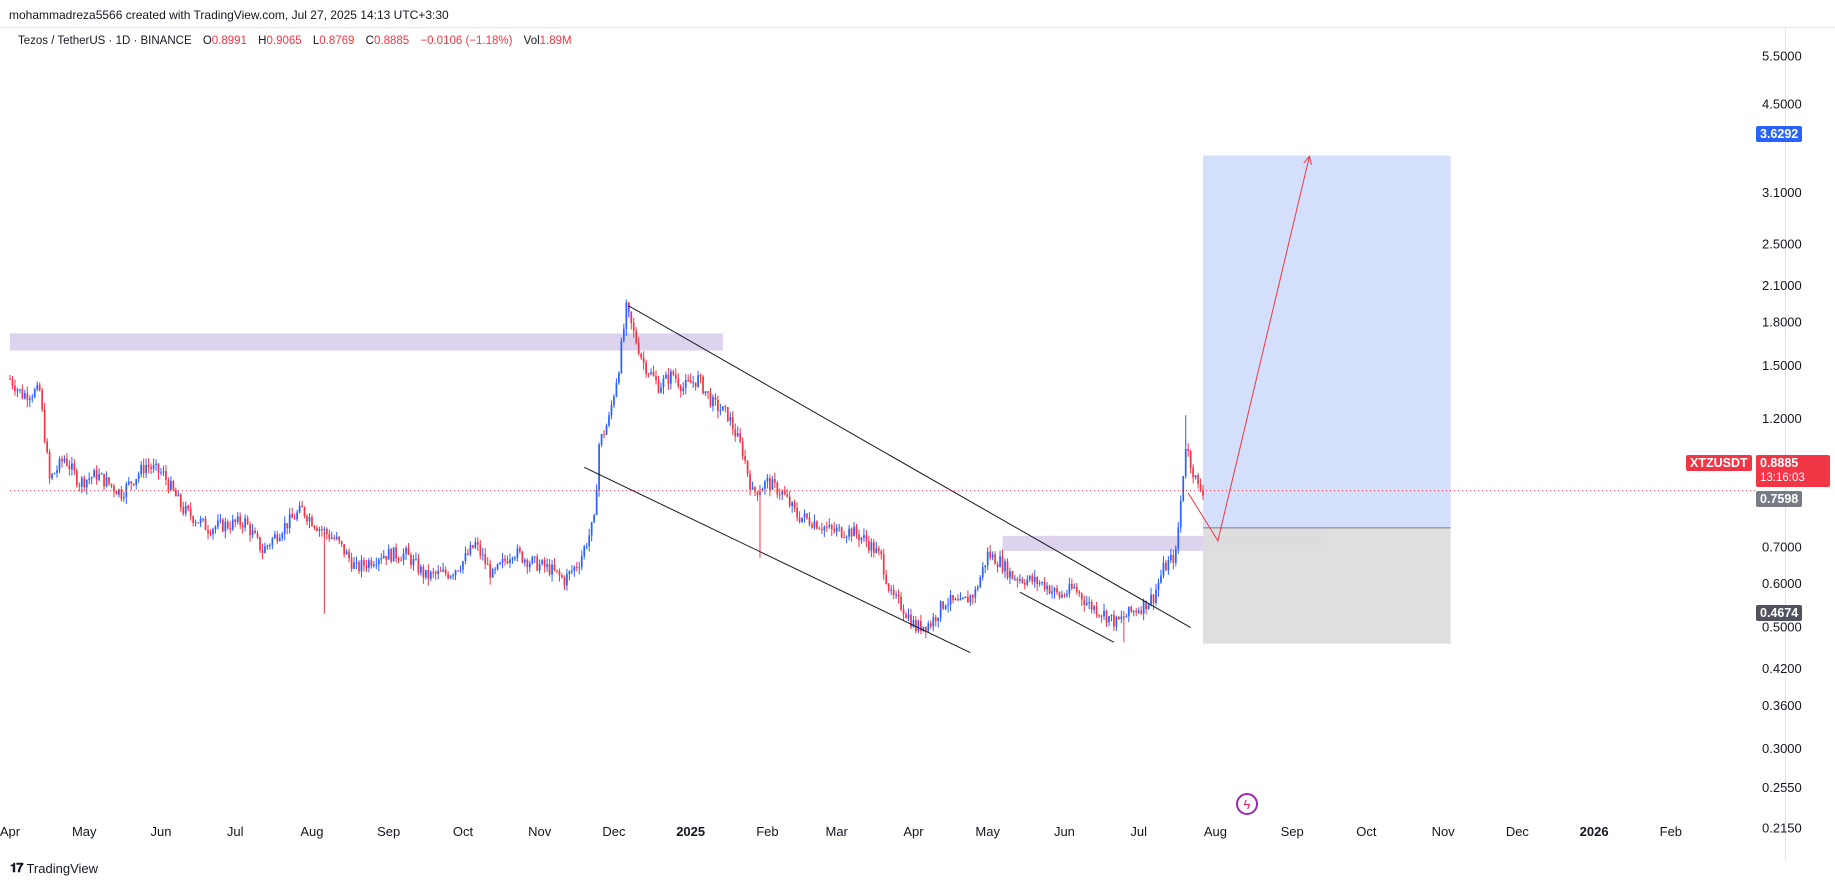  What do you see at coordinates (1793, 471) in the screenshot?
I see `last-price-tag: 0.8885 13:16:03` at bounding box center [1793, 471].